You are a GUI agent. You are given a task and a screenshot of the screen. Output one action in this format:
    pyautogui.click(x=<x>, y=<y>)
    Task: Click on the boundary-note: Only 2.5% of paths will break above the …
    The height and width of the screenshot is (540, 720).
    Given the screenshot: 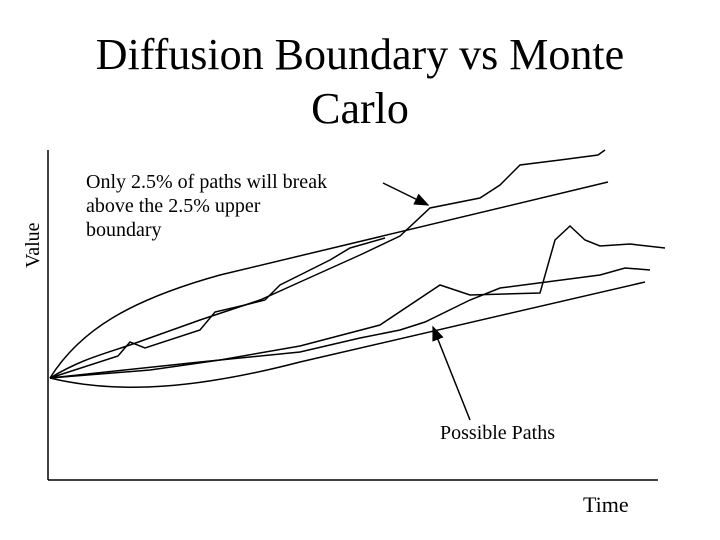 What is the action you would take?
    pyautogui.click(x=206, y=206)
    